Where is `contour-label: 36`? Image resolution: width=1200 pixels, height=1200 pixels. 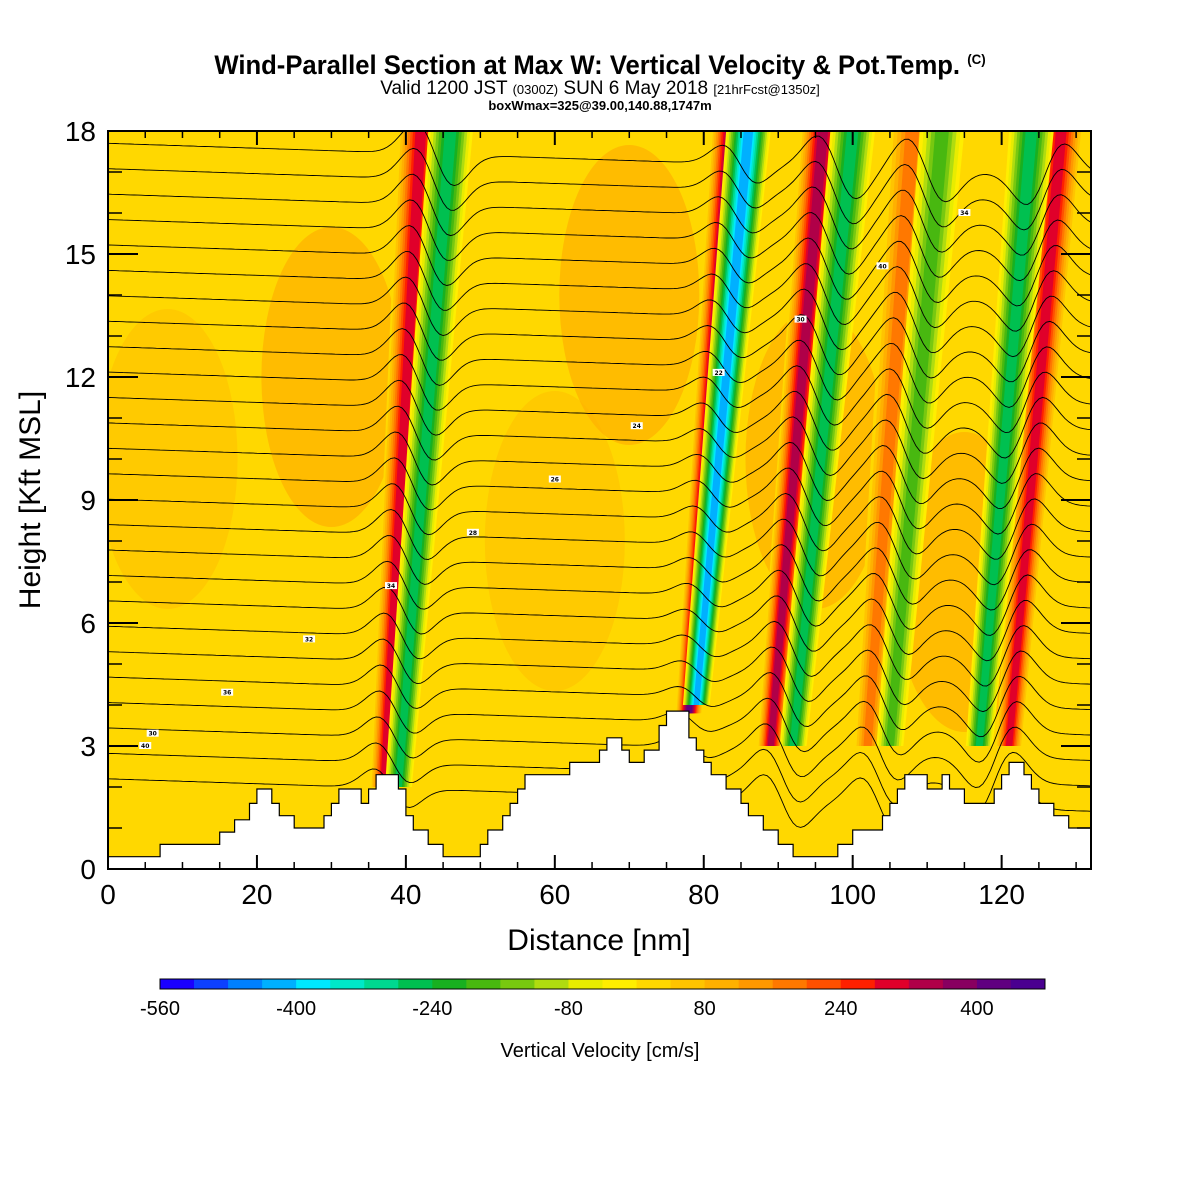 contour-label: 36 is located at coordinates (227, 693).